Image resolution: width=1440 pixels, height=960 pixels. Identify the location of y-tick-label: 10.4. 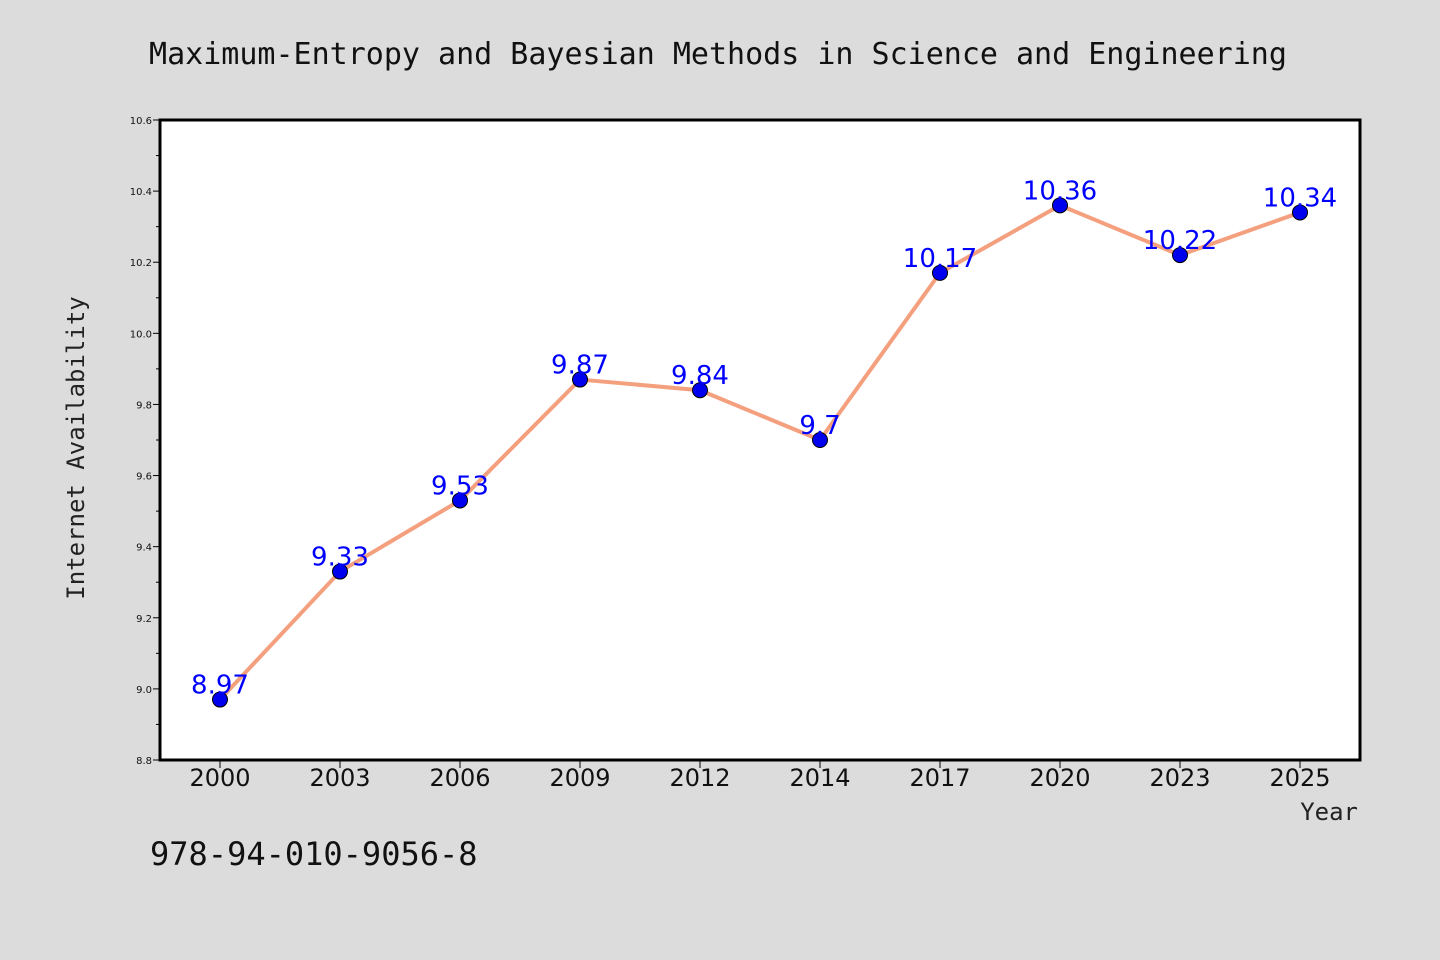
(141, 192).